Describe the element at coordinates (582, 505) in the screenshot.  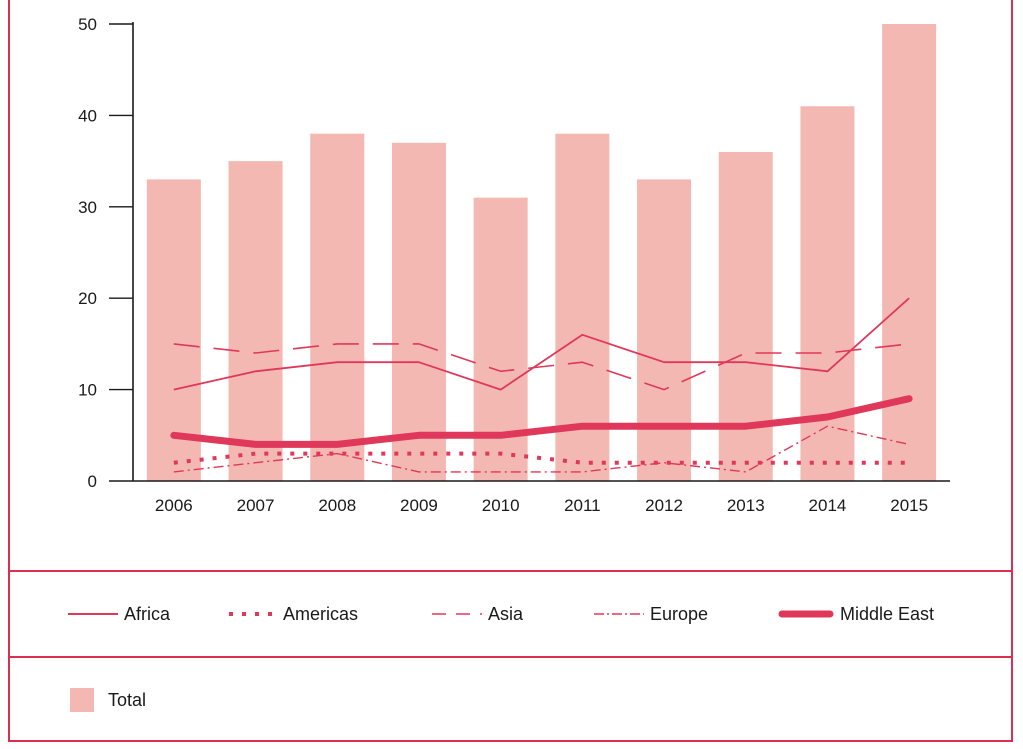
I see `x-tick-label-2011: 2011` at that location.